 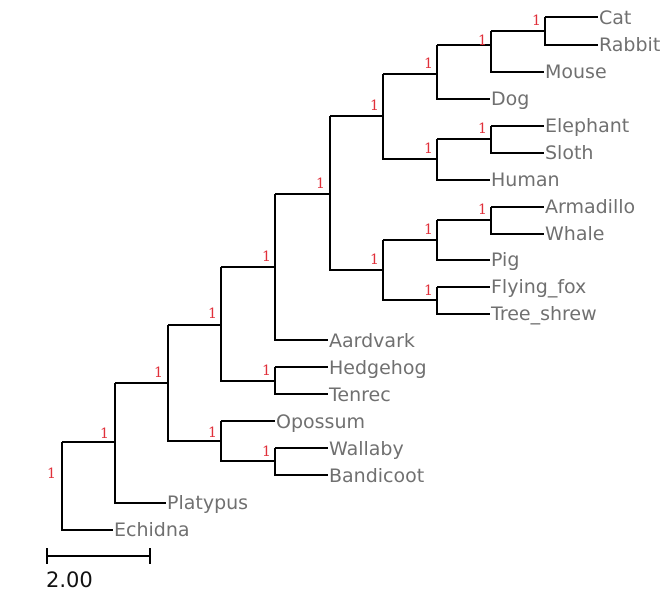 I want to click on leaf-platypus: Platypus, so click(x=207, y=503).